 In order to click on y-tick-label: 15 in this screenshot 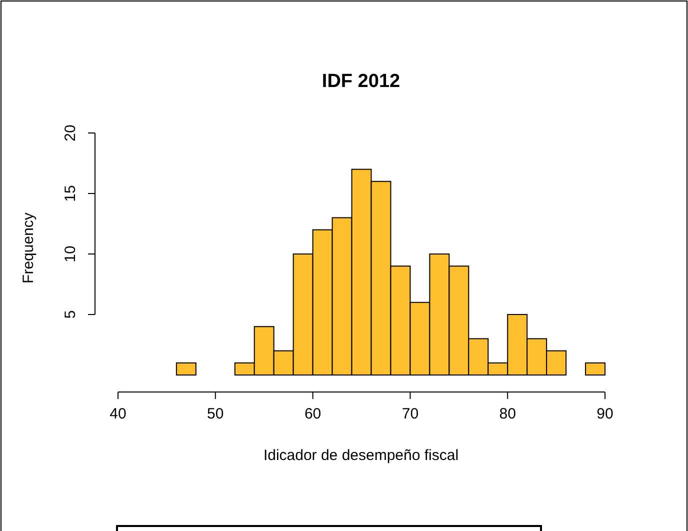, I will do `click(70, 193)`.